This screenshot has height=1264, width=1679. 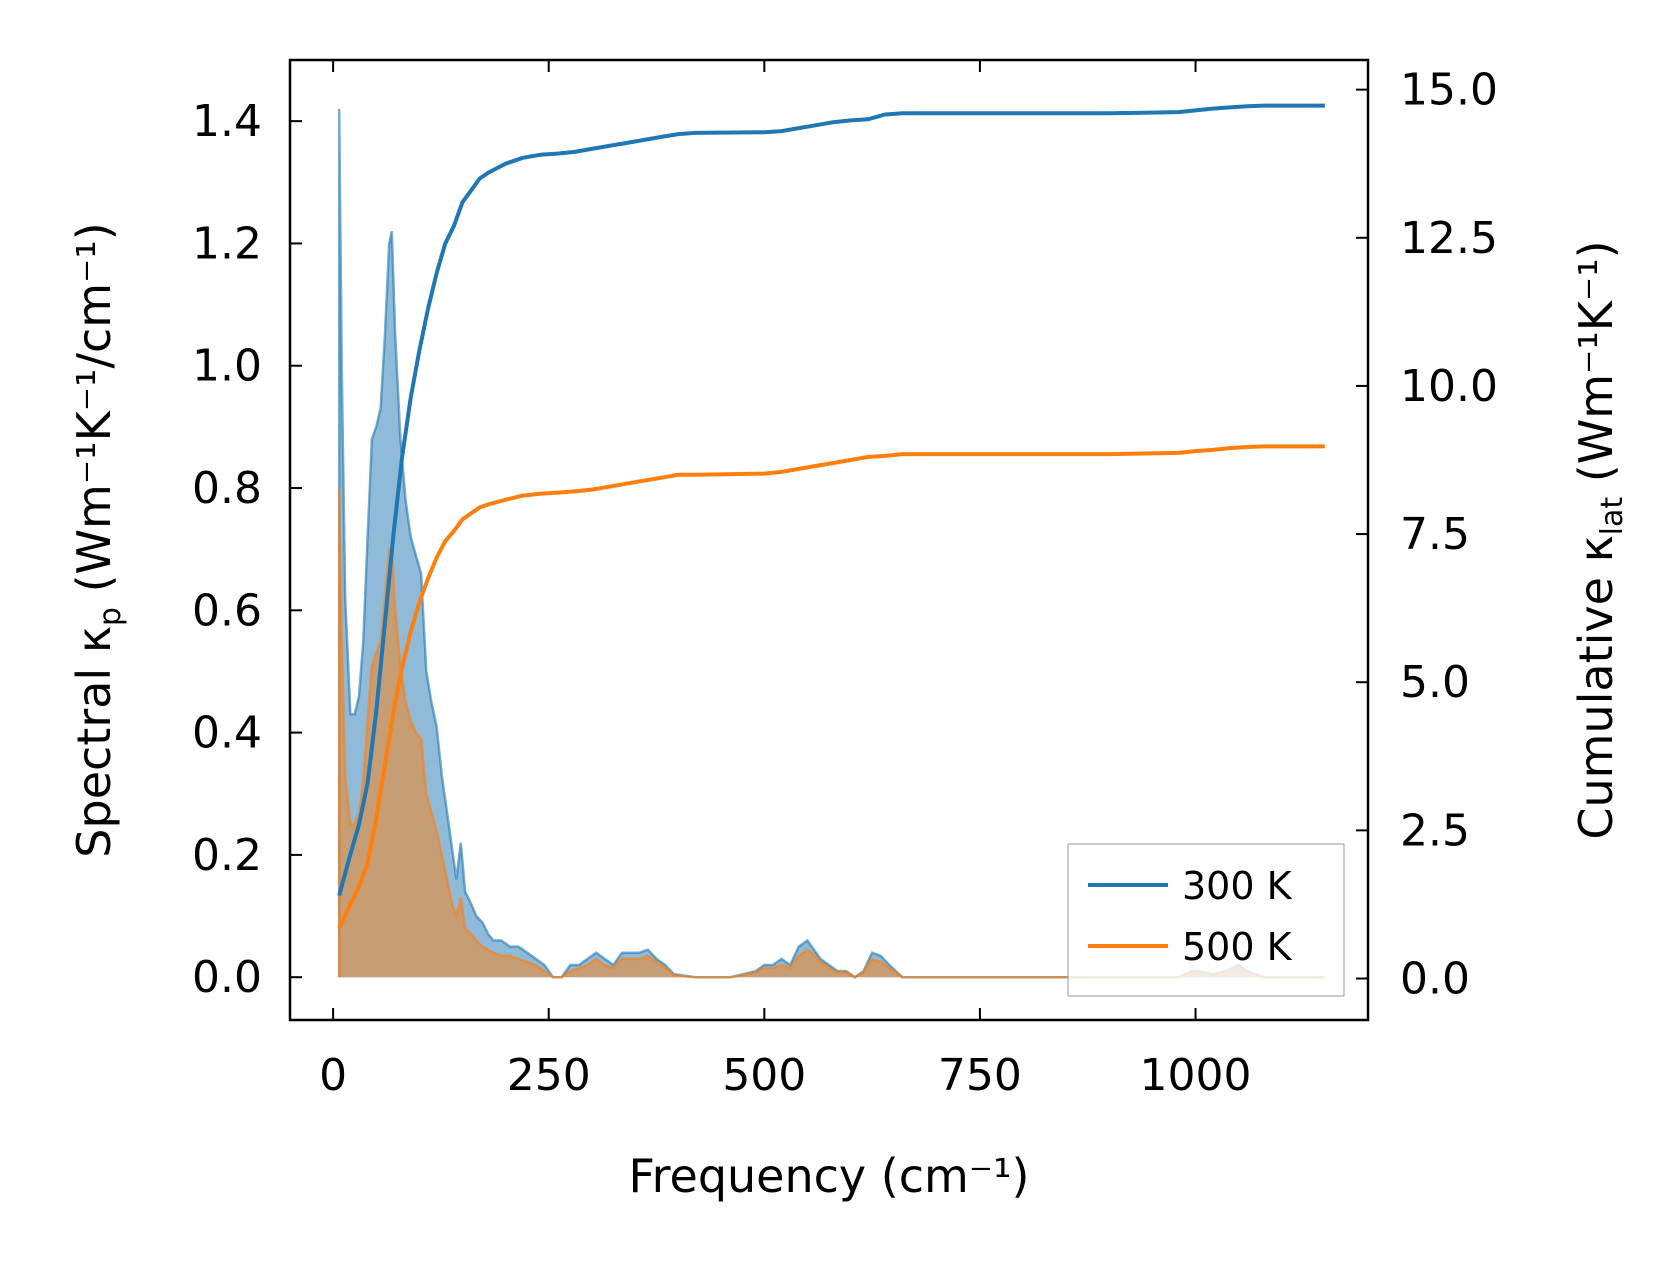 What do you see at coordinates (1435, 979) in the screenshot?
I see `y-right-tick-label: 0.0` at bounding box center [1435, 979].